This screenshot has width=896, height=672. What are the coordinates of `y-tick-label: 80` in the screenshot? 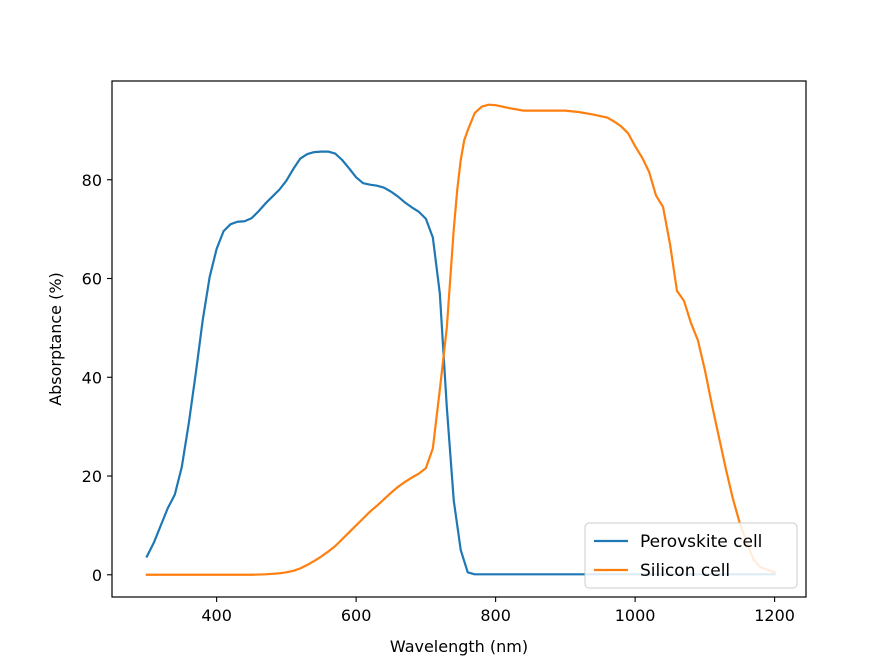 It's located at (92, 180).